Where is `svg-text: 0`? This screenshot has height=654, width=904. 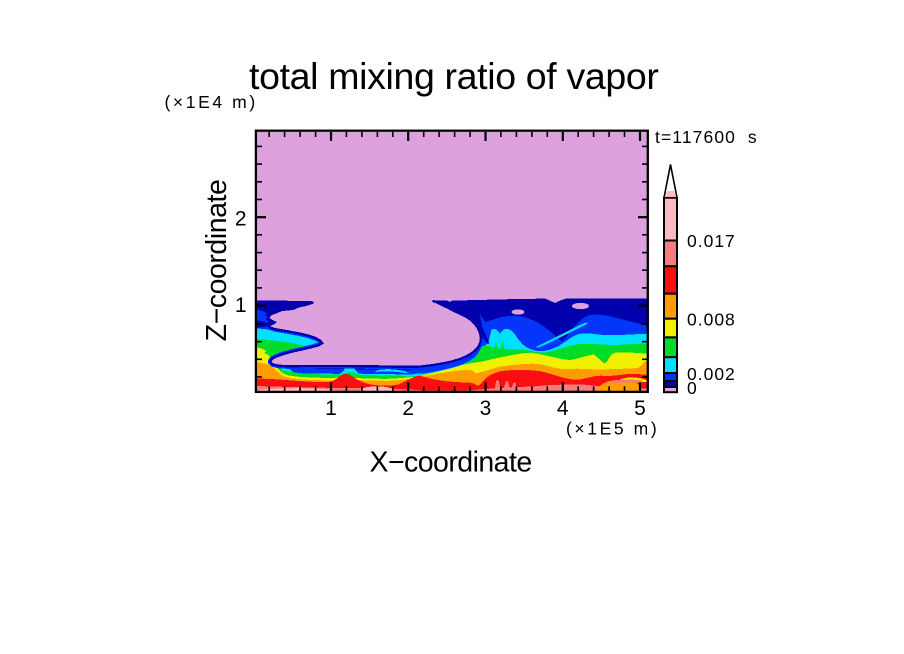 svg-text: 0 is located at coordinates (692, 388).